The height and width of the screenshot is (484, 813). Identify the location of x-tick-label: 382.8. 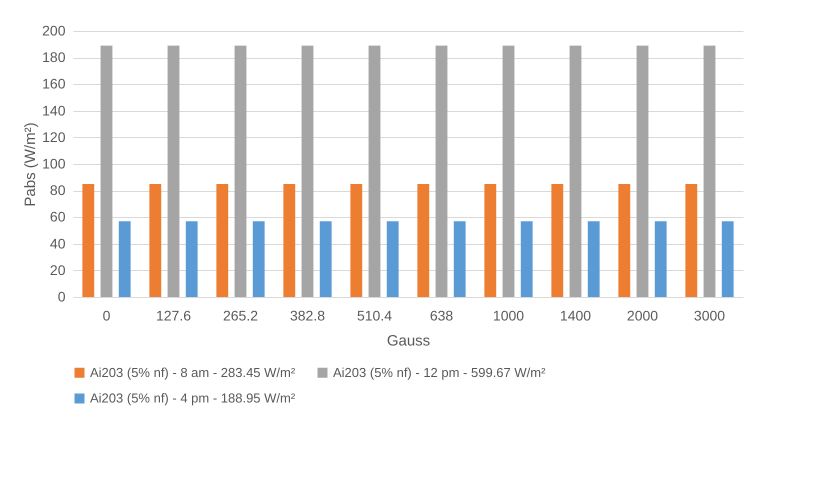
(308, 316).